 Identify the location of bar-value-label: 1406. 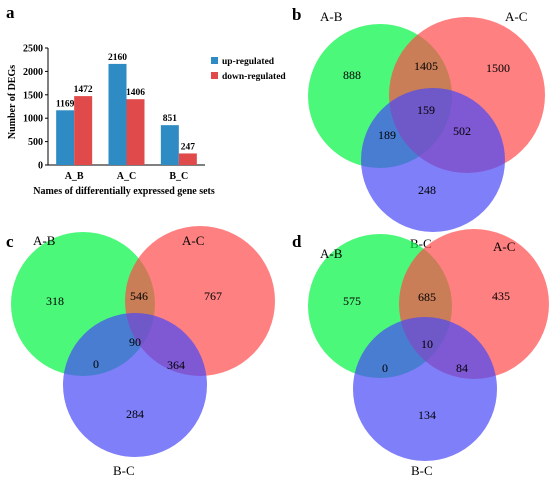
(135, 93).